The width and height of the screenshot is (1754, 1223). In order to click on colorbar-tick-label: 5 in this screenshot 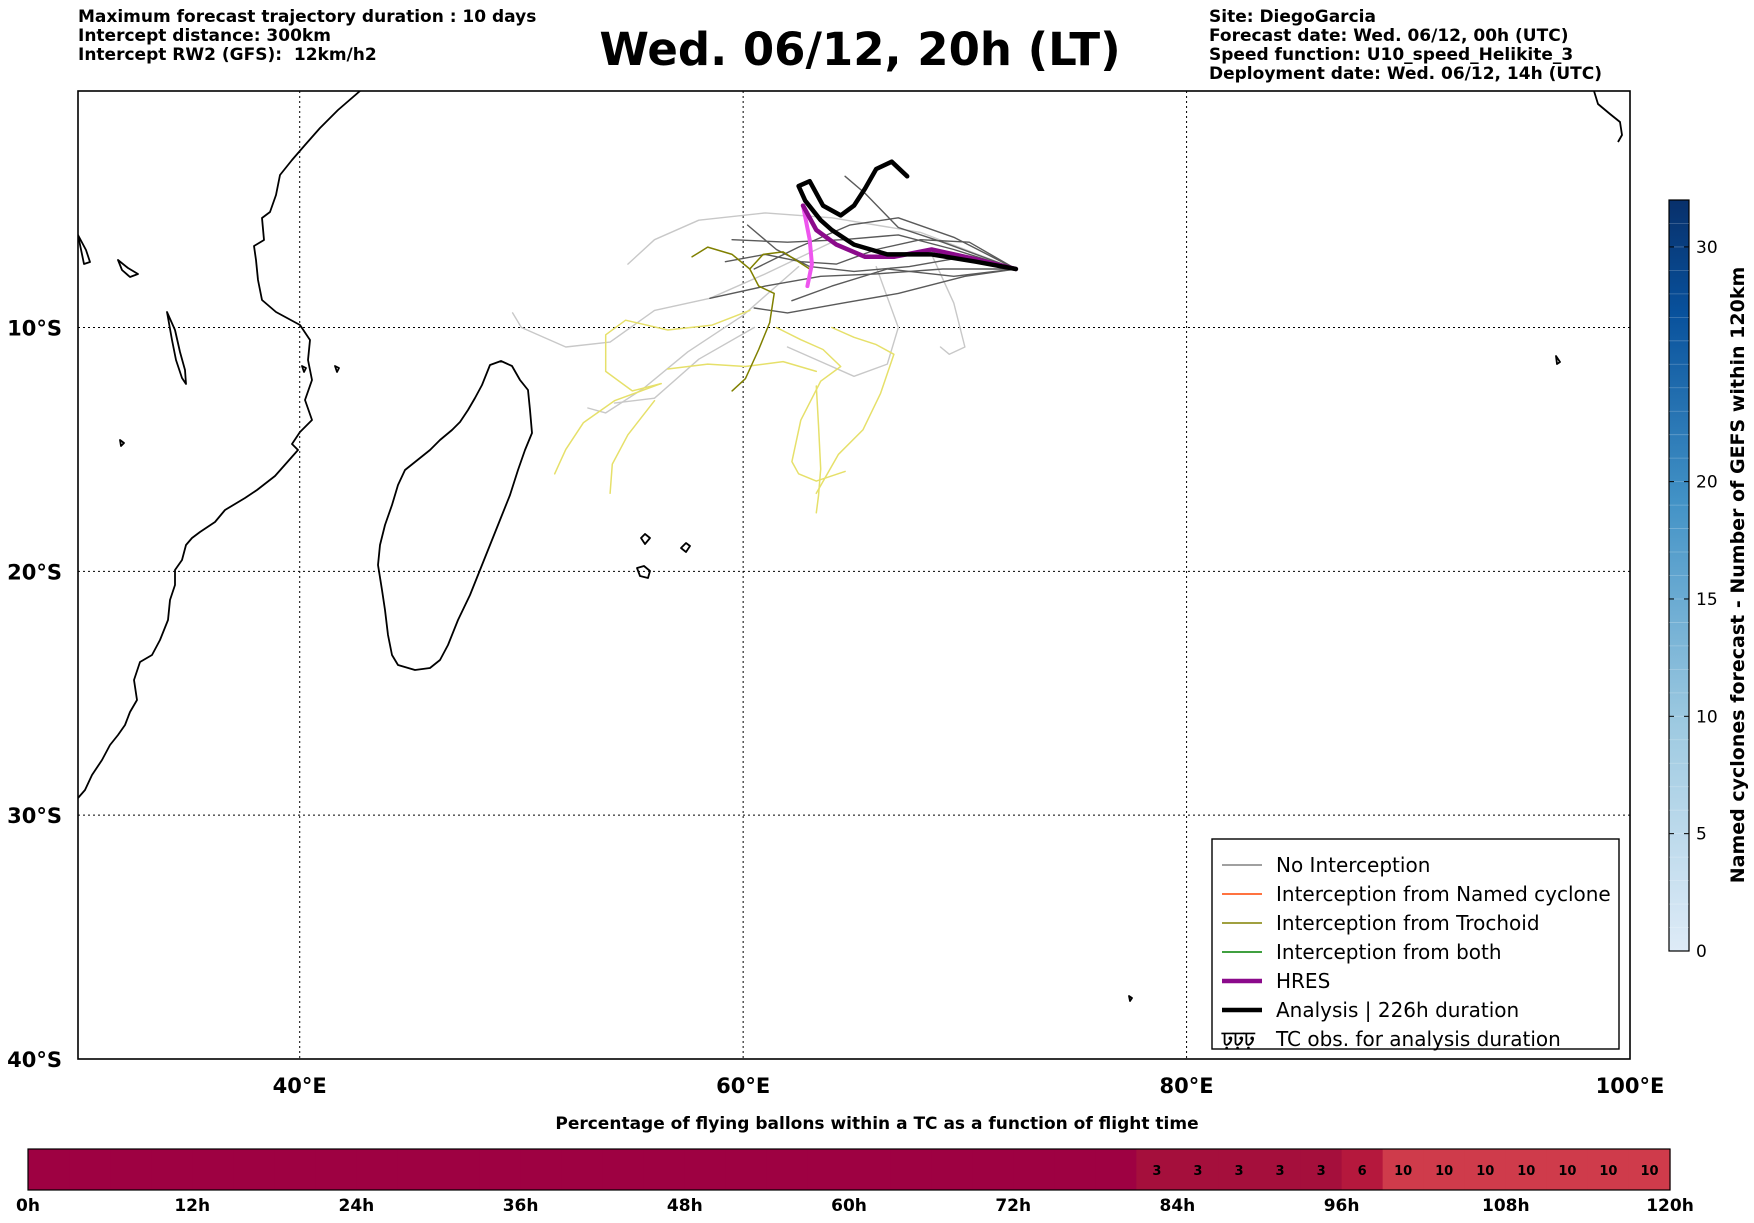, I will do `click(1701, 835)`.